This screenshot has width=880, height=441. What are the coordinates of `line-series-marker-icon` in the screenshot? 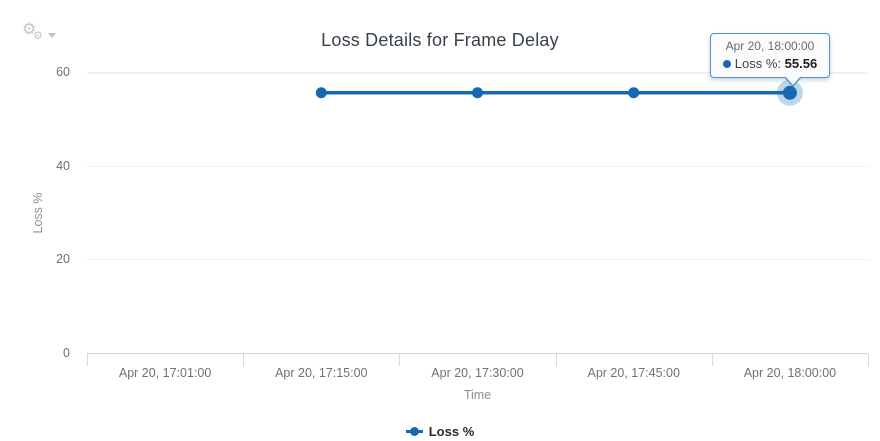 It's located at (414, 431).